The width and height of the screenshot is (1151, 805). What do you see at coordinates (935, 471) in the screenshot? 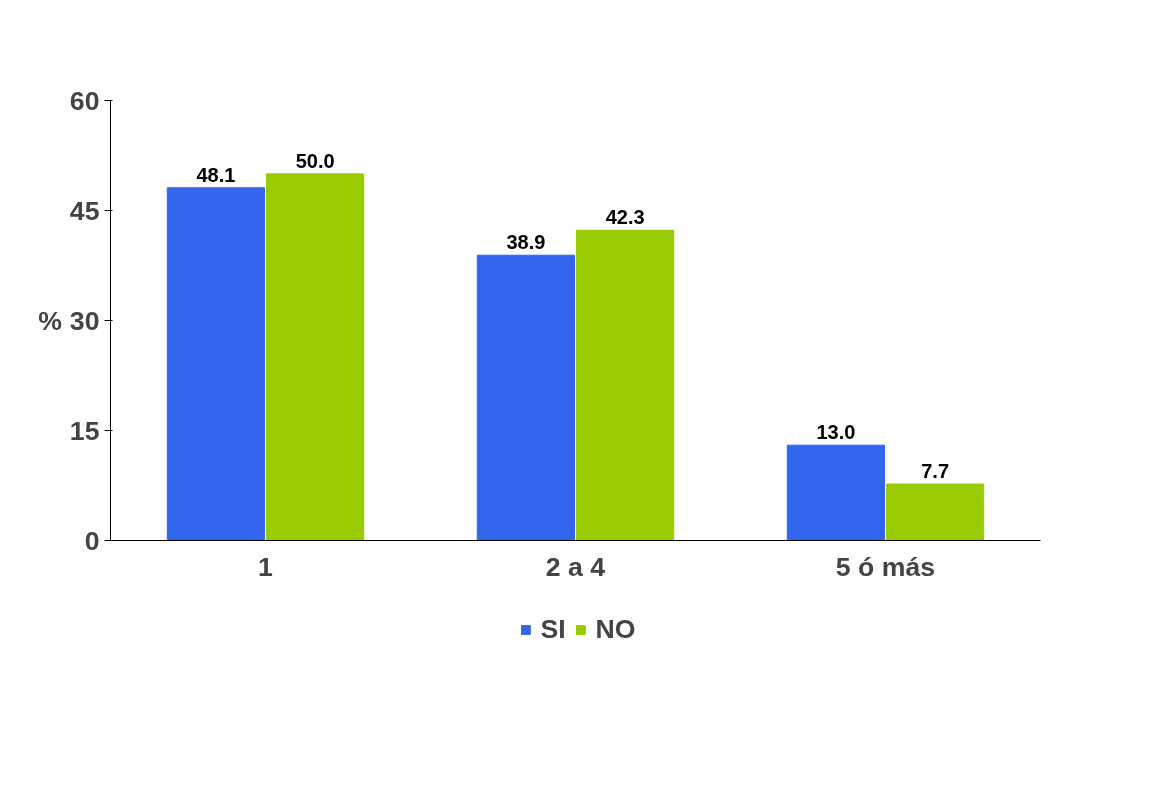
I see `data-label: 7.7` at bounding box center [935, 471].